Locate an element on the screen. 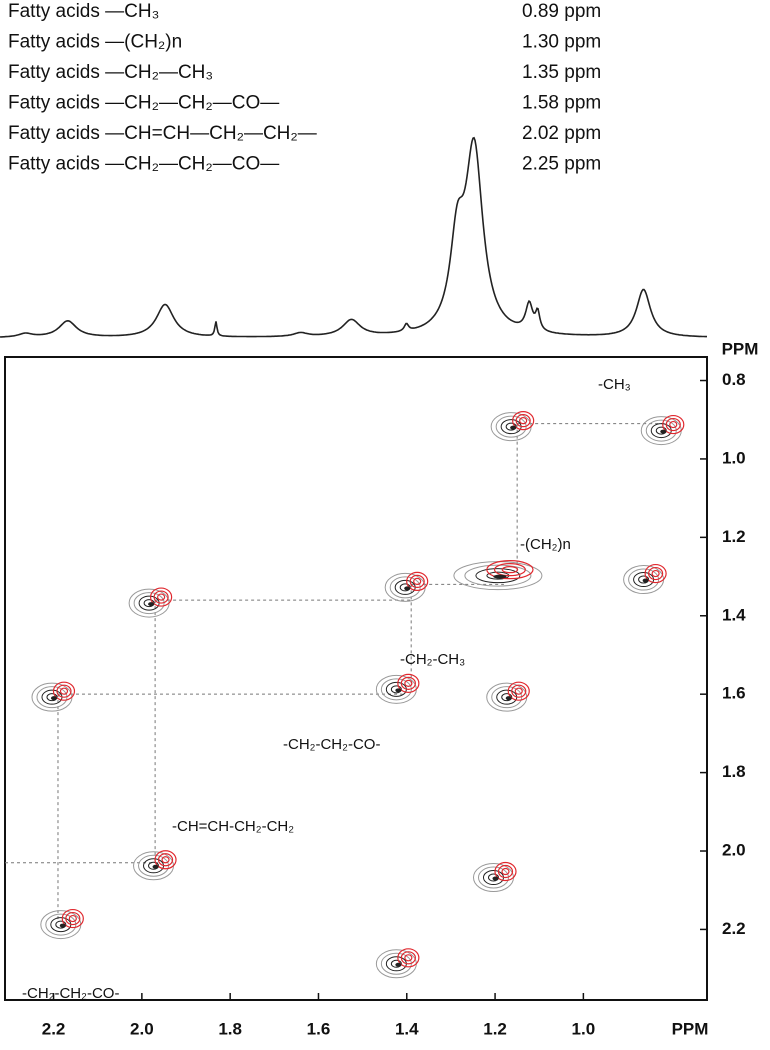 The width and height of the screenshot is (770, 1050). x-axis-label: PPM is located at coordinates (690, 1028).